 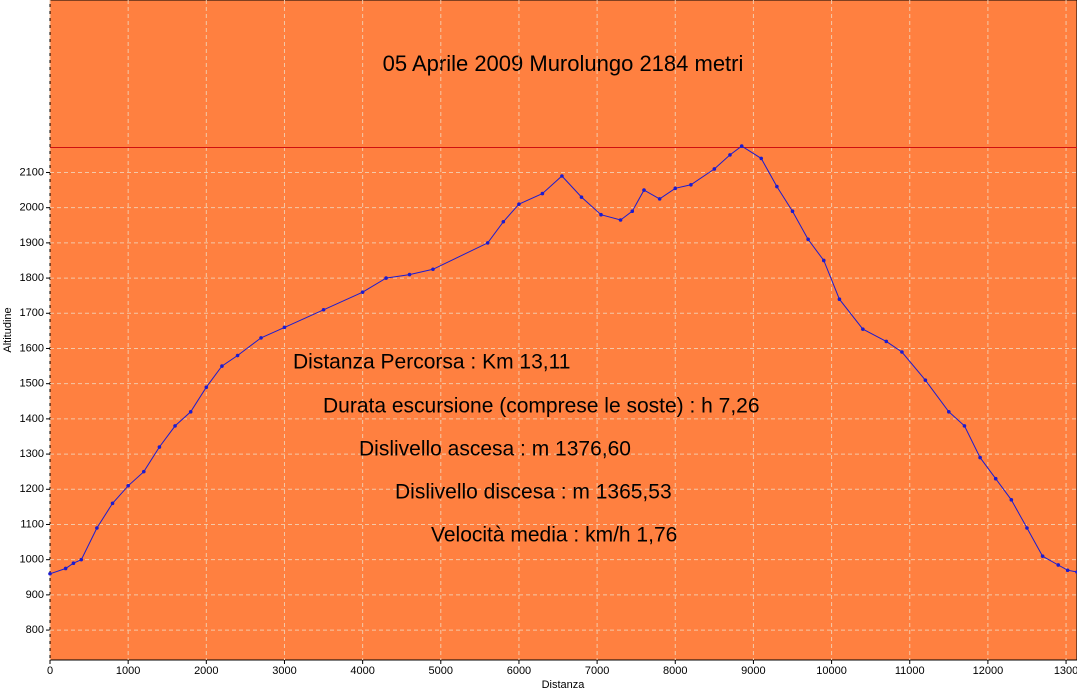 I want to click on y-tick-label: 1500, so click(x=32, y=384).